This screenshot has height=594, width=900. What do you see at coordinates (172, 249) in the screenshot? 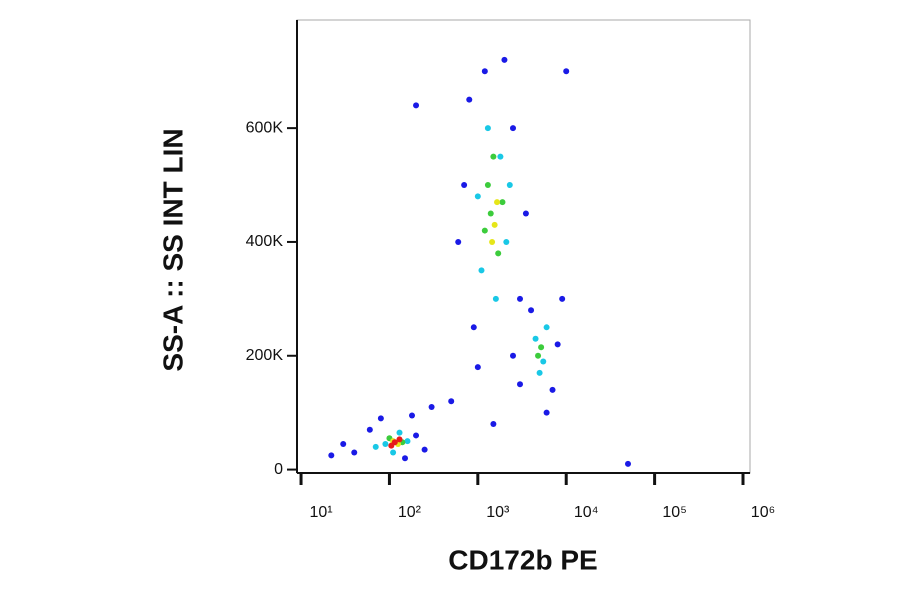
I see `y-axis-title: SS-A :: SS INT LIN` at bounding box center [172, 249].